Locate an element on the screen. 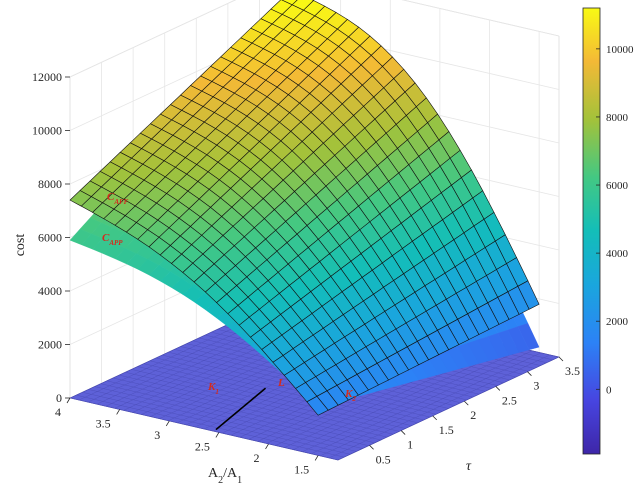 This screenshot has width=641, height=494. y-axis-ticks: 0.5 1 1.5 2 2.5 3 3.5 is located at coordinates (474, 411).